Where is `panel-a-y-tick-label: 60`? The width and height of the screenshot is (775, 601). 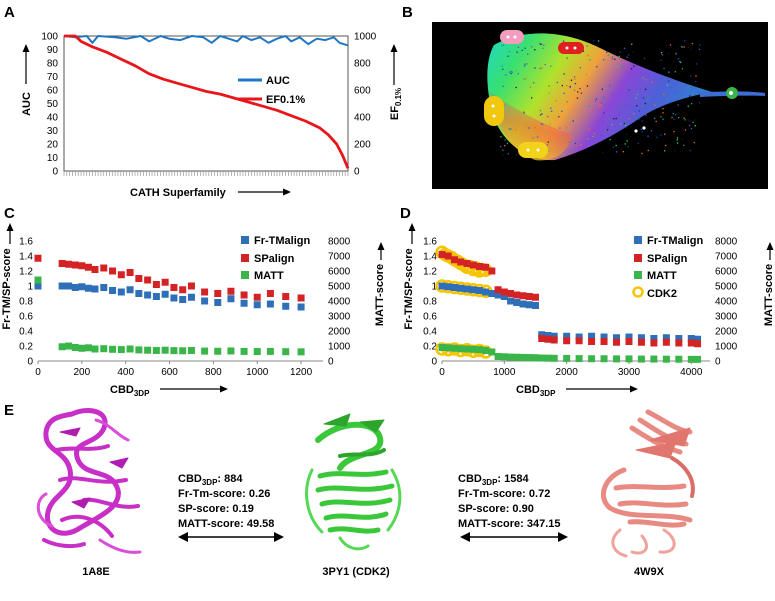 panel-a-y-tick-label: 60 is located at coordinates (53, 91).